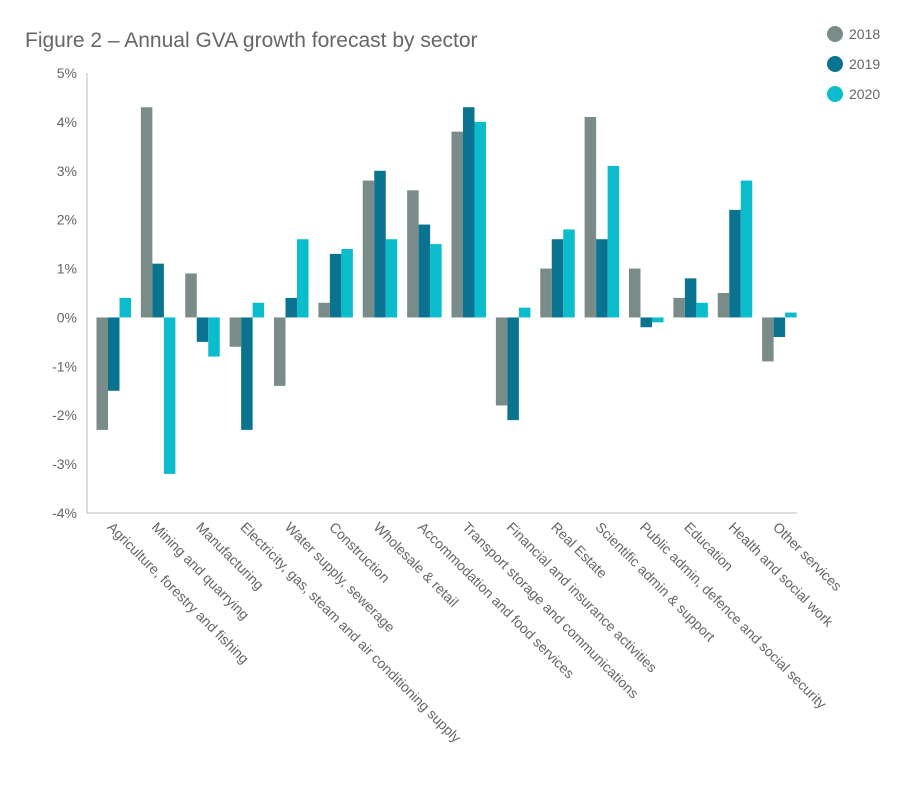 The image size is (900, 800). I want to click on y-tick-label: -4%, so click(64, 513).